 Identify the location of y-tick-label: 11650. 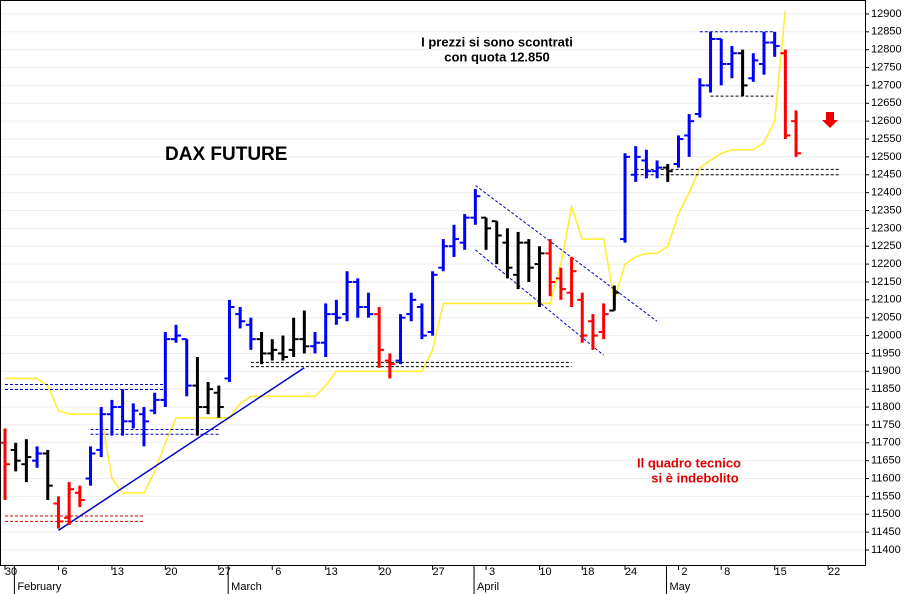
(886, 461).